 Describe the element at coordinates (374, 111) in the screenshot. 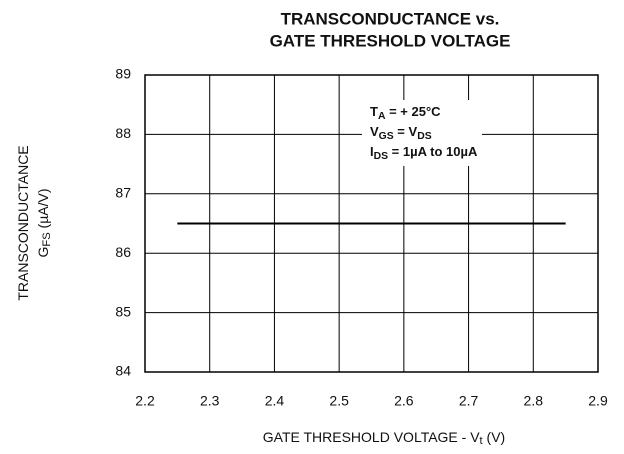

I see `text-part: T` at that location.